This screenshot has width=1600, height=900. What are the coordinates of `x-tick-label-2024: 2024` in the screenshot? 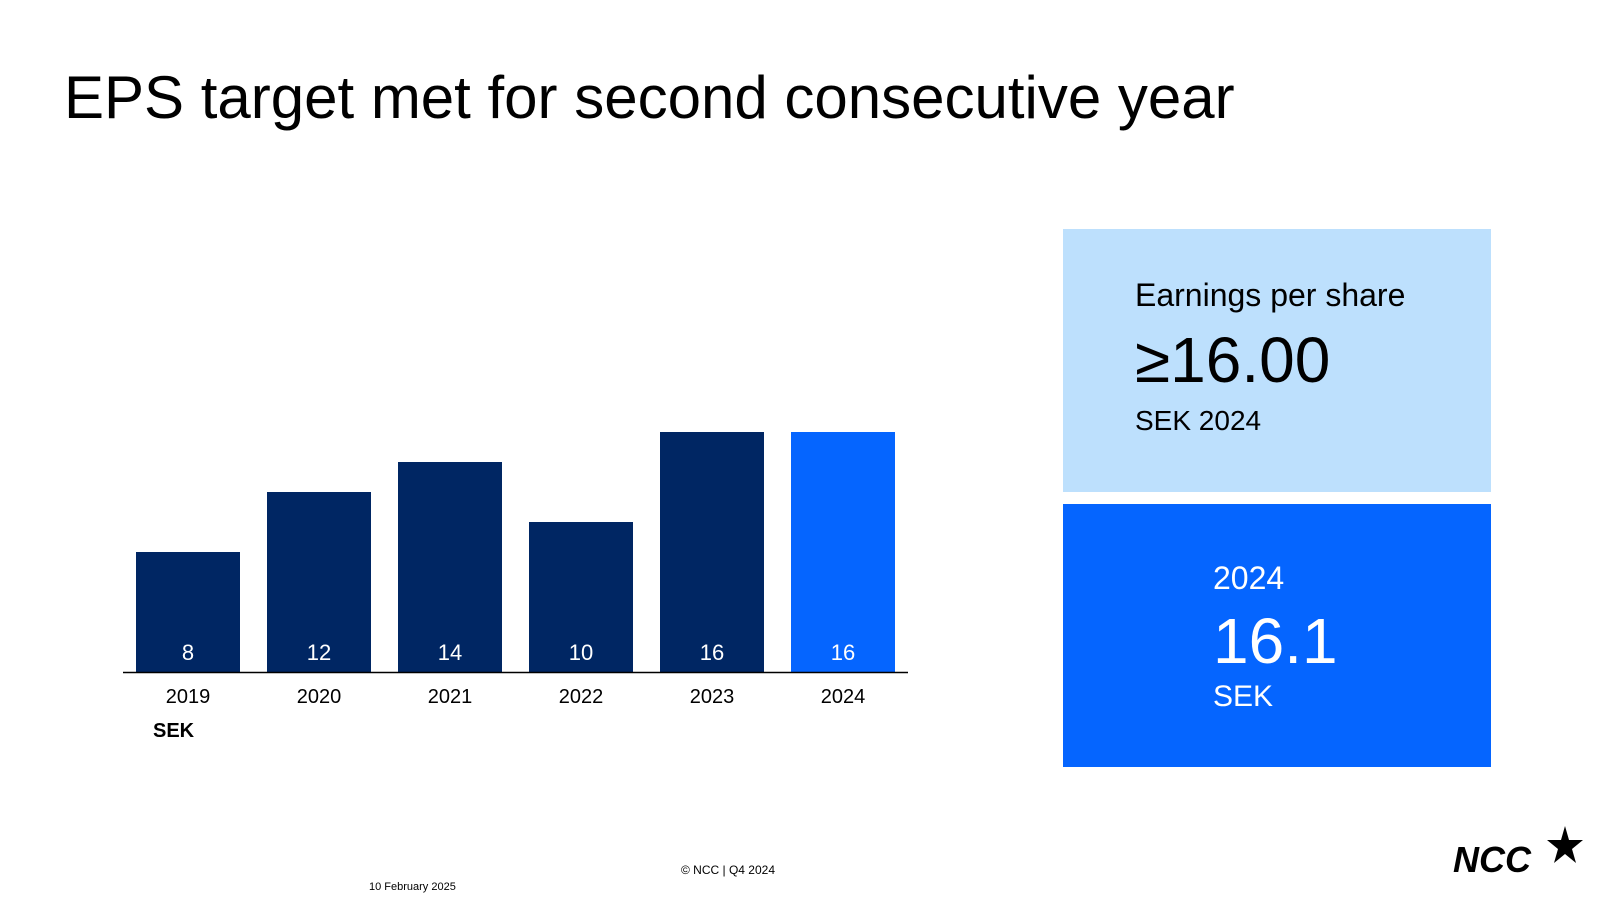 It's located at (843, 697).